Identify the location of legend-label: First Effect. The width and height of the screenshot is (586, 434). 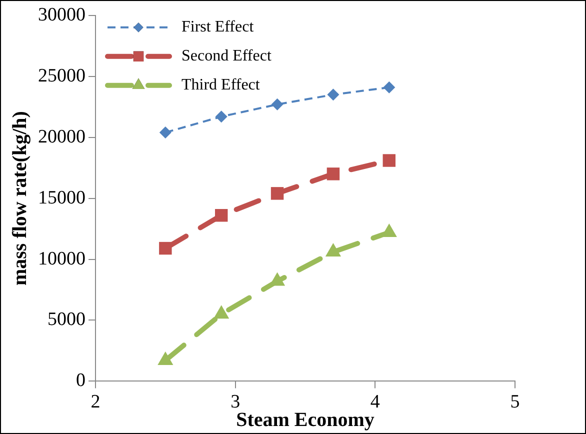
(218, 27).